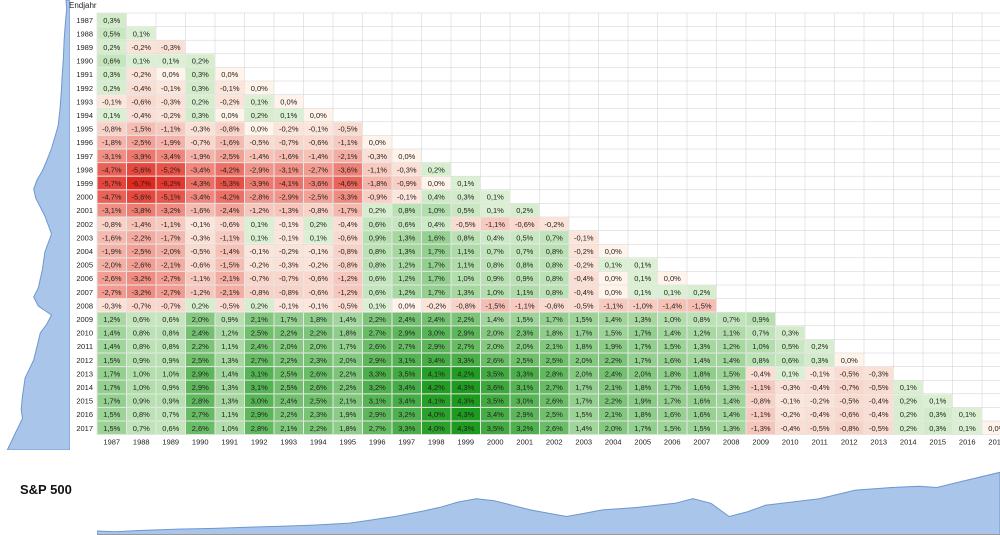  I want to click on heatmap-cell-label: 3,6%, so click(495, 387).